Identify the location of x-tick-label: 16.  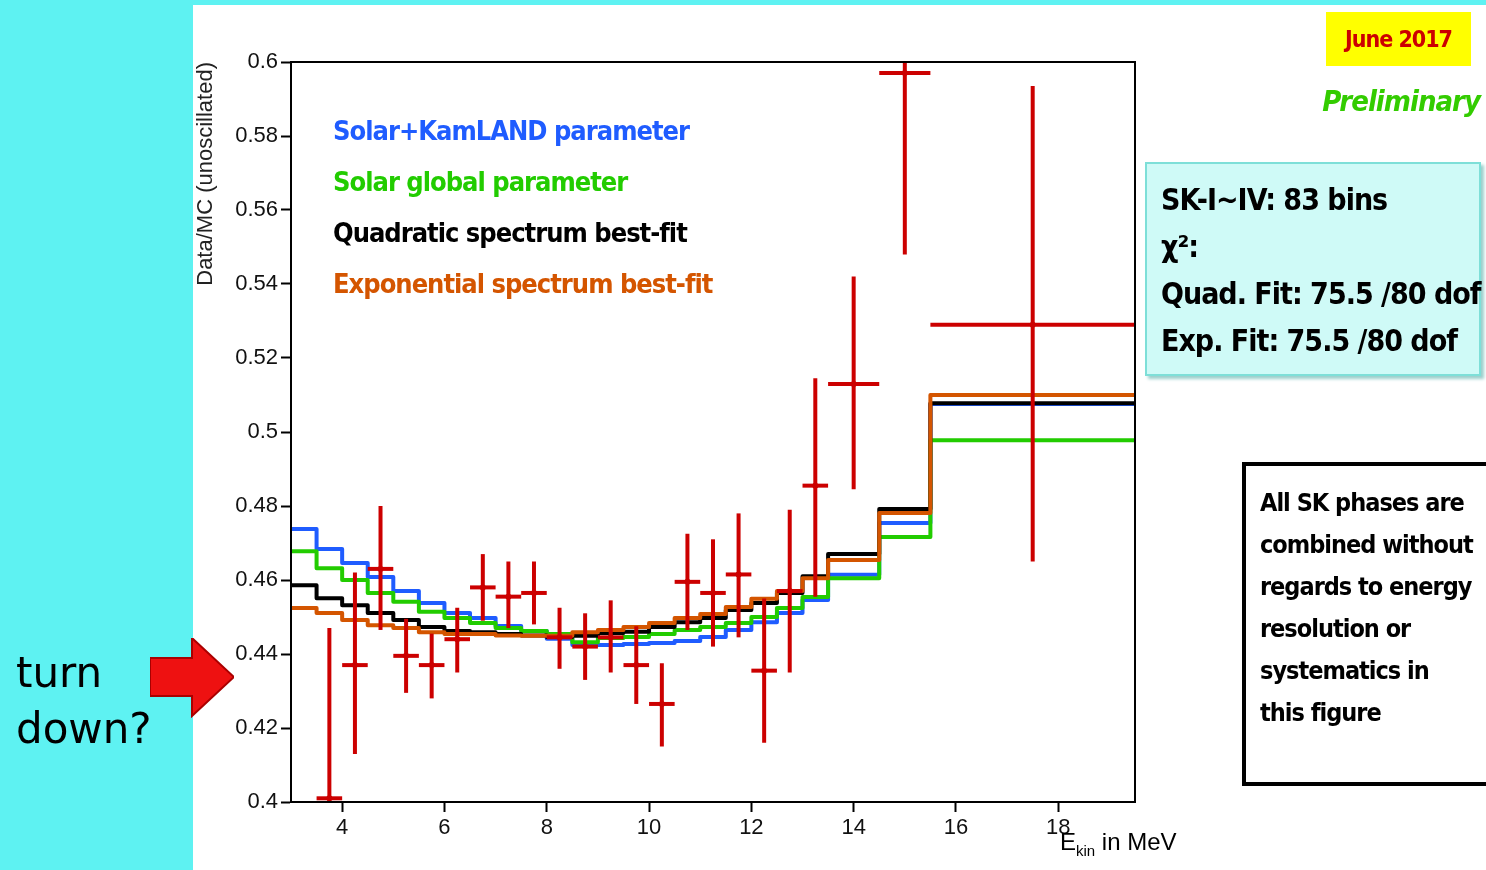
(956, 827).